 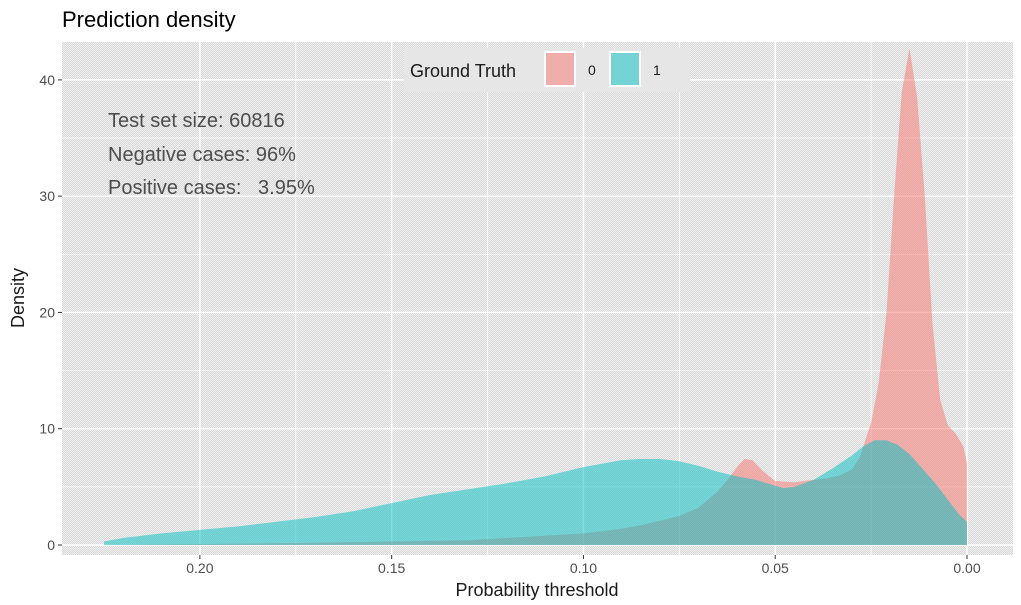 I want to click on y-tick-label: 20, so click(x=47, y=312).